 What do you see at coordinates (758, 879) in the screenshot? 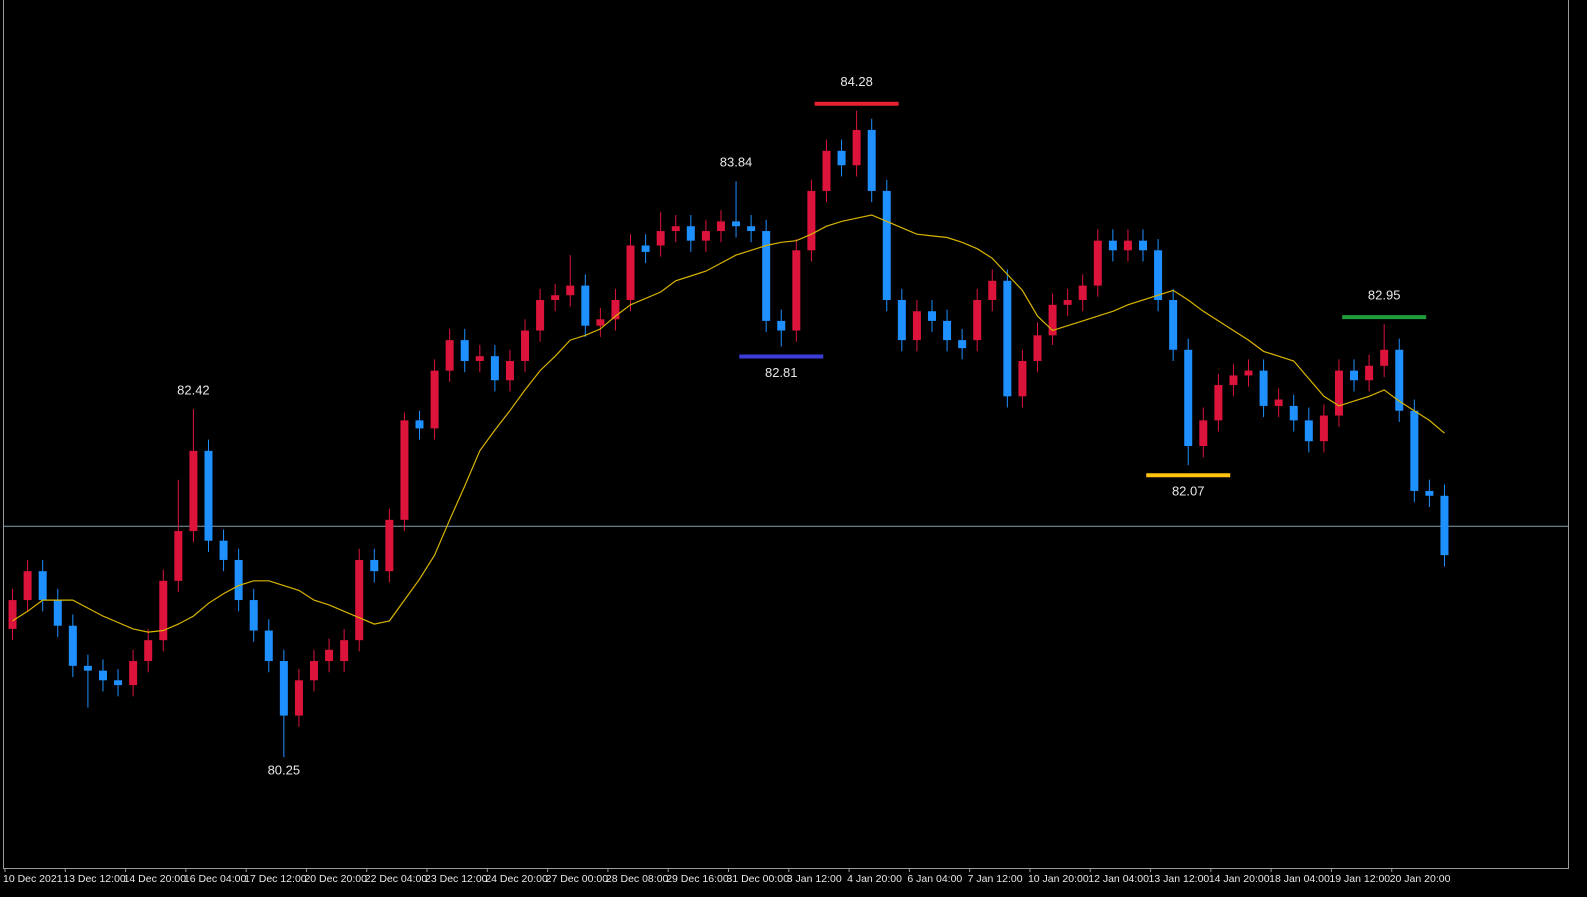
I see `x-tick-label: 31 Dec 00:00` at bounding box center [758, 879].